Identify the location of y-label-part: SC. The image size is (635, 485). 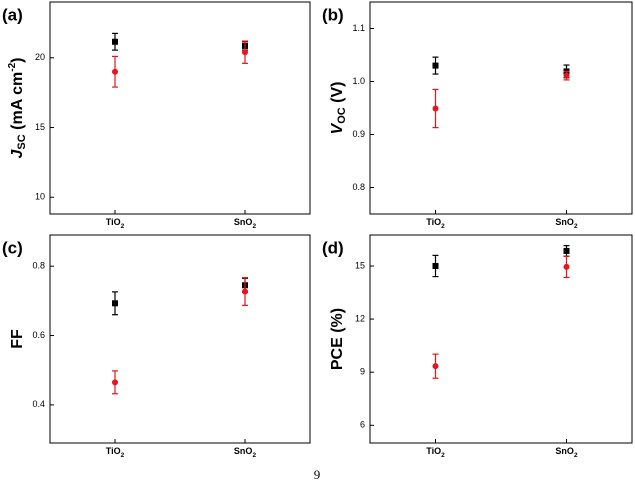
(22, 141).